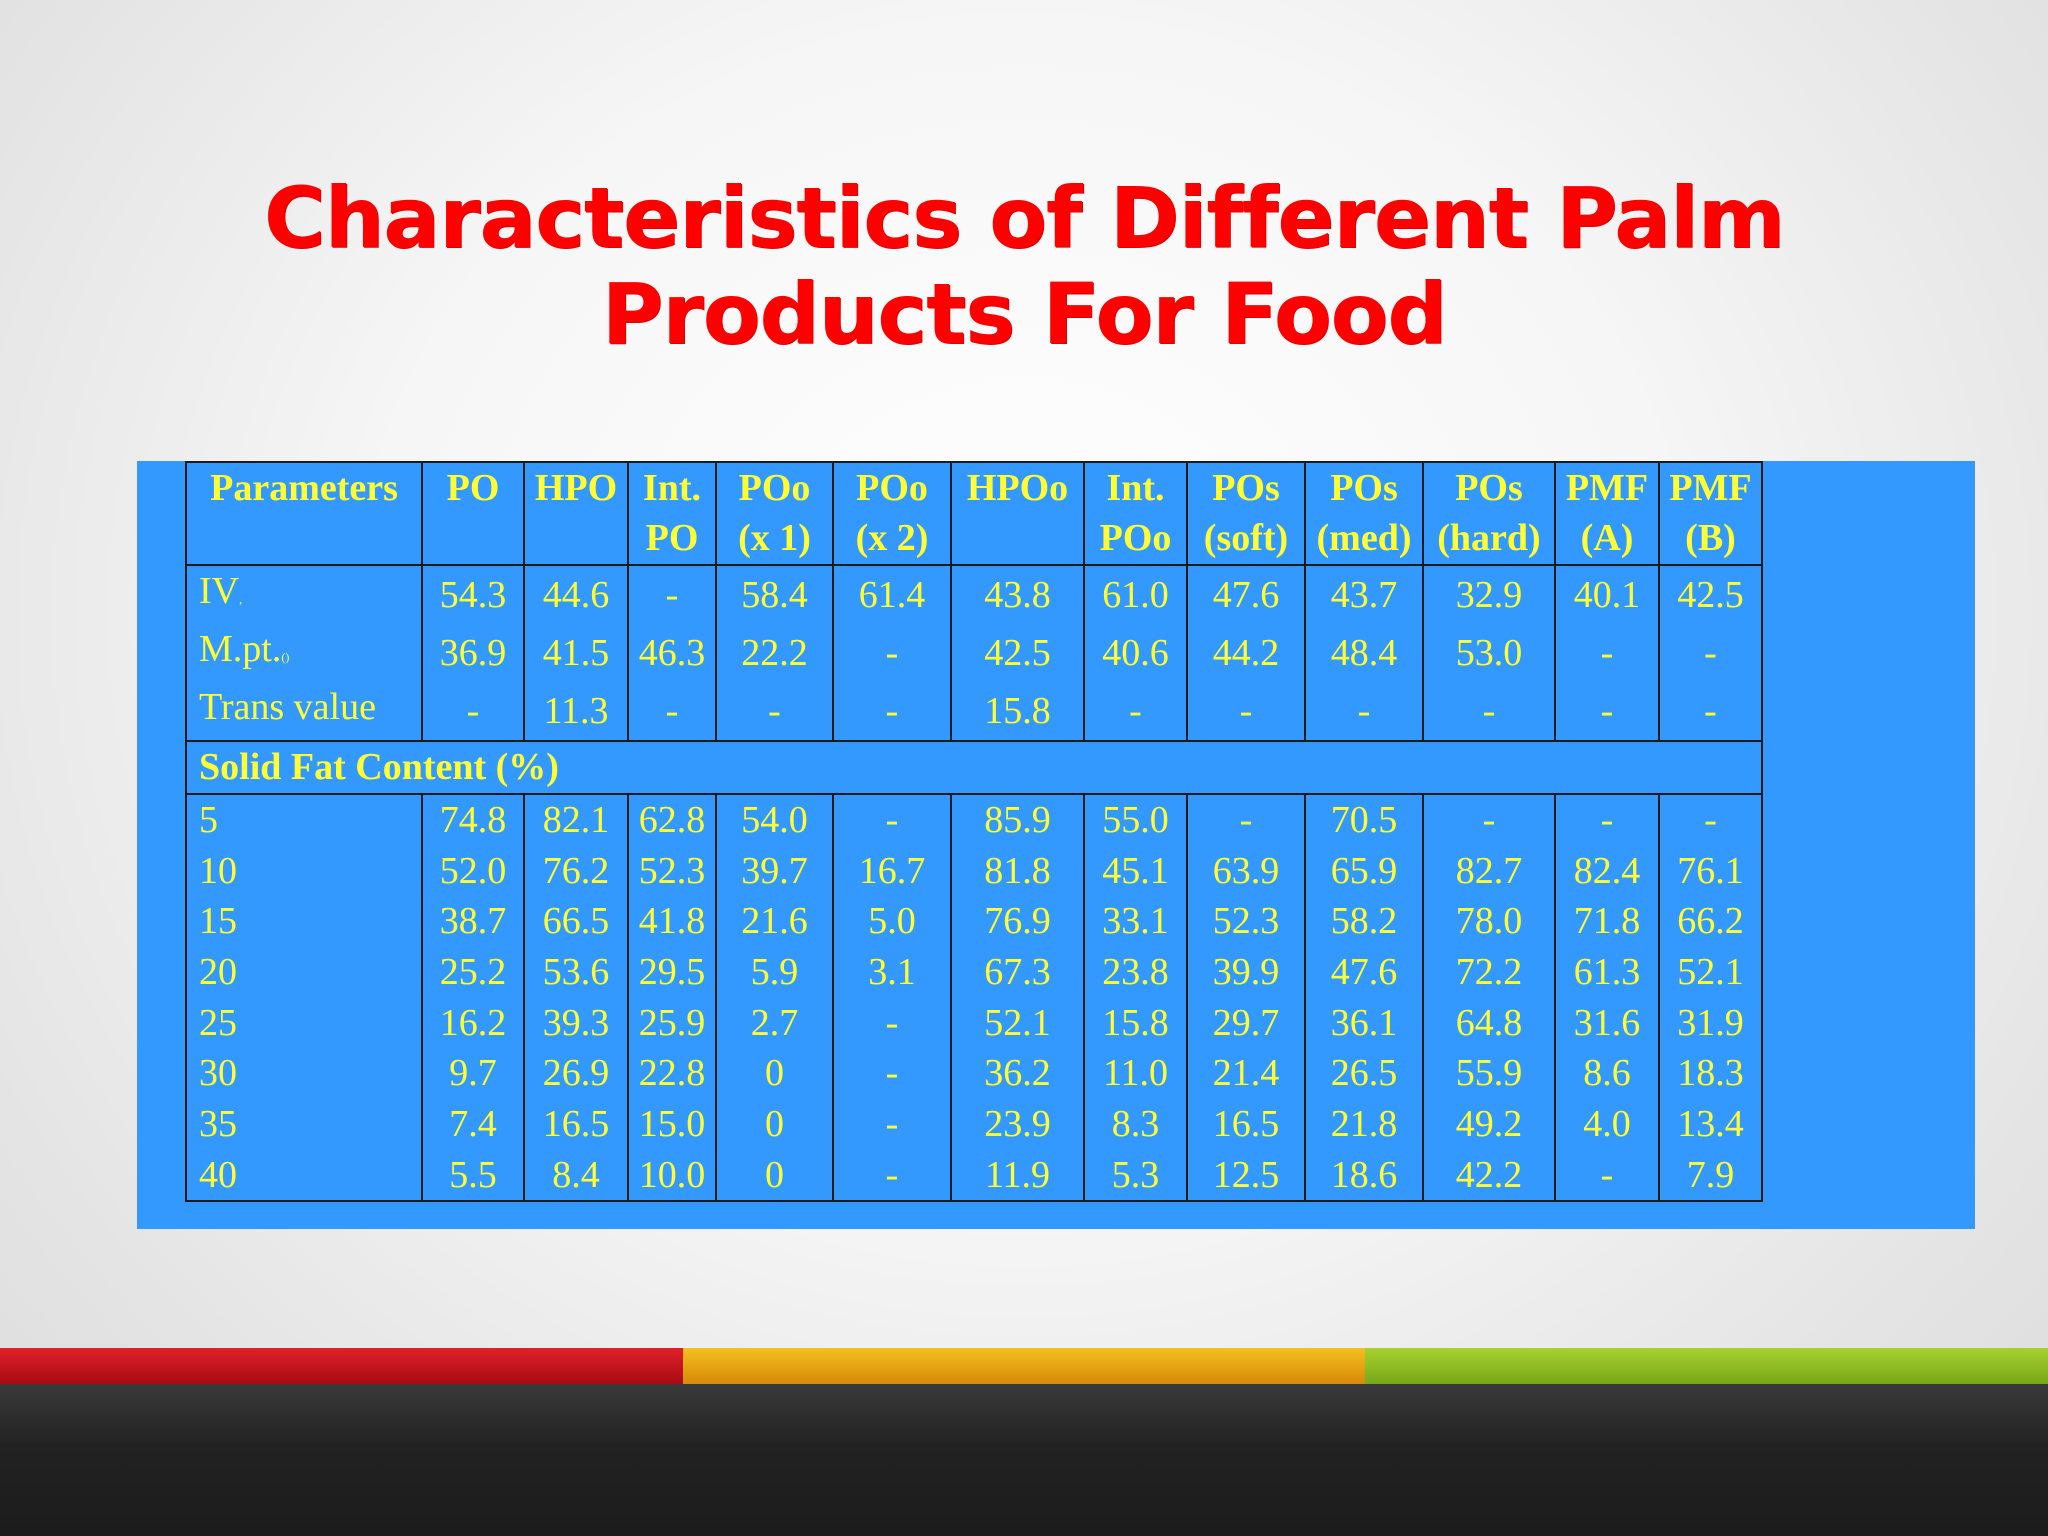  Describe the element at coordinates (1017, 972) in the screenshot. I see `table-cell: 67.3` at that location.